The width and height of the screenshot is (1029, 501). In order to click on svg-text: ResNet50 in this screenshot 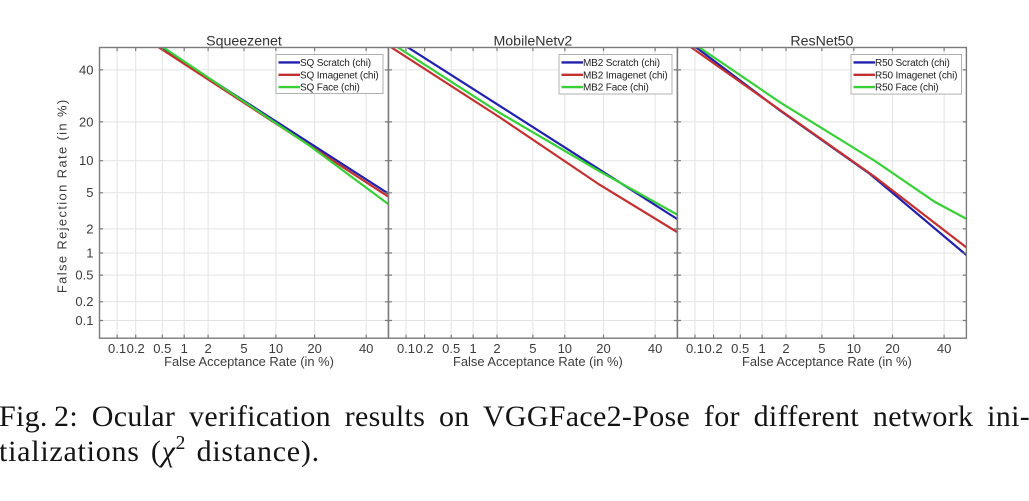, I will do `click(821, 41)`.